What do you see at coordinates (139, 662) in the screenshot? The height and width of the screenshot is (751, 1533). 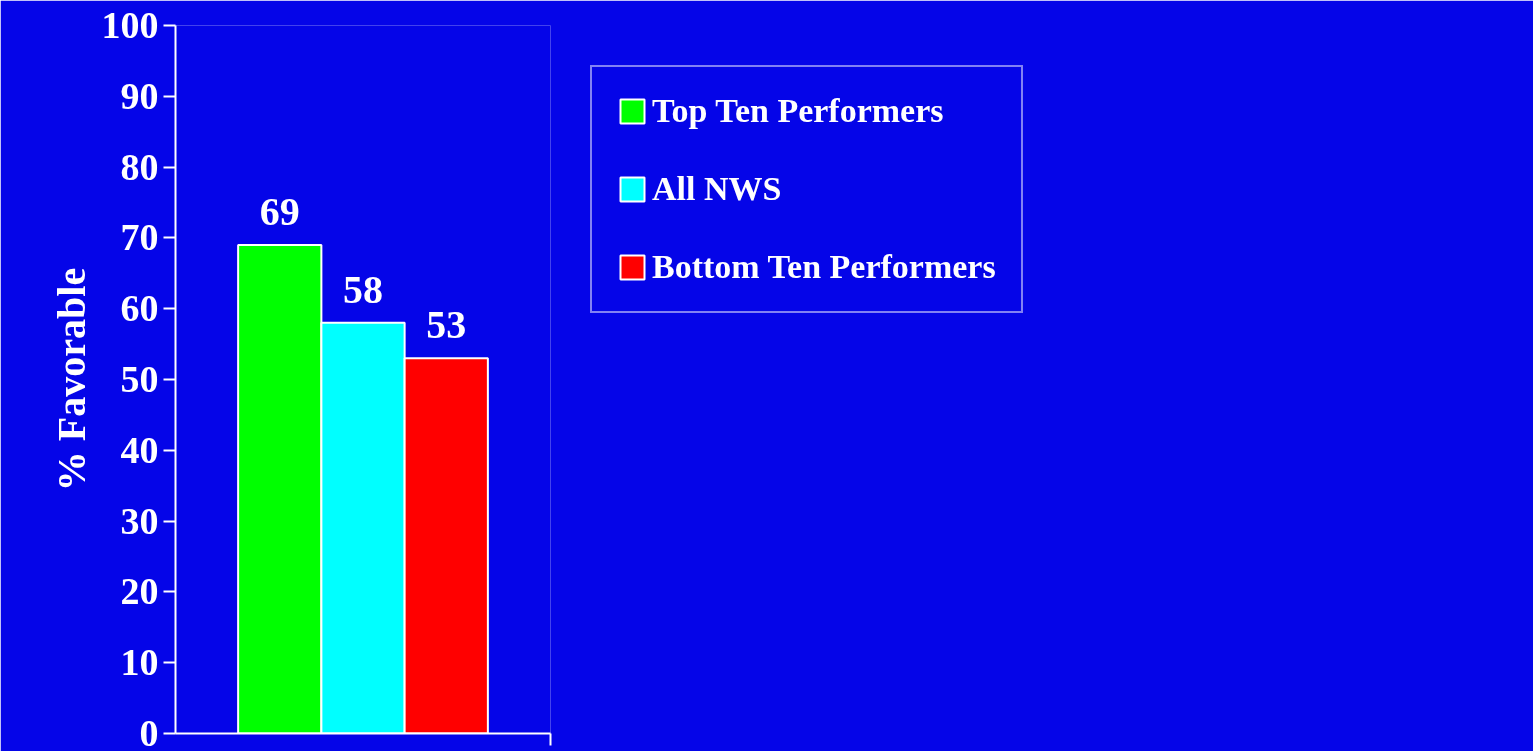 I see `y-tick-label: 10` at bounding box center [139, 662].